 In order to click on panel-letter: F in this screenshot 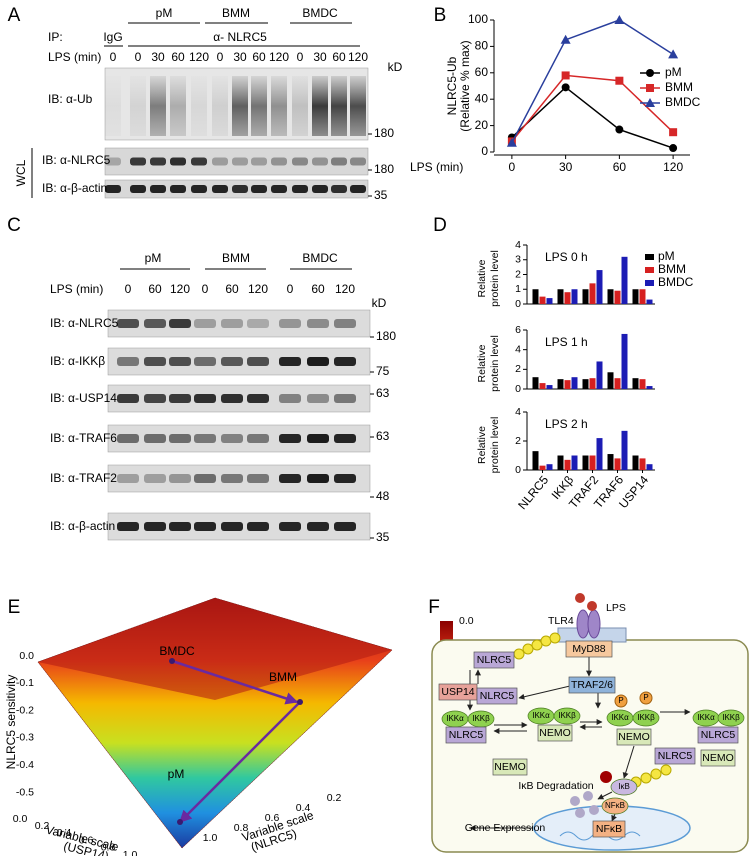, I will do `click(434, 607)`.